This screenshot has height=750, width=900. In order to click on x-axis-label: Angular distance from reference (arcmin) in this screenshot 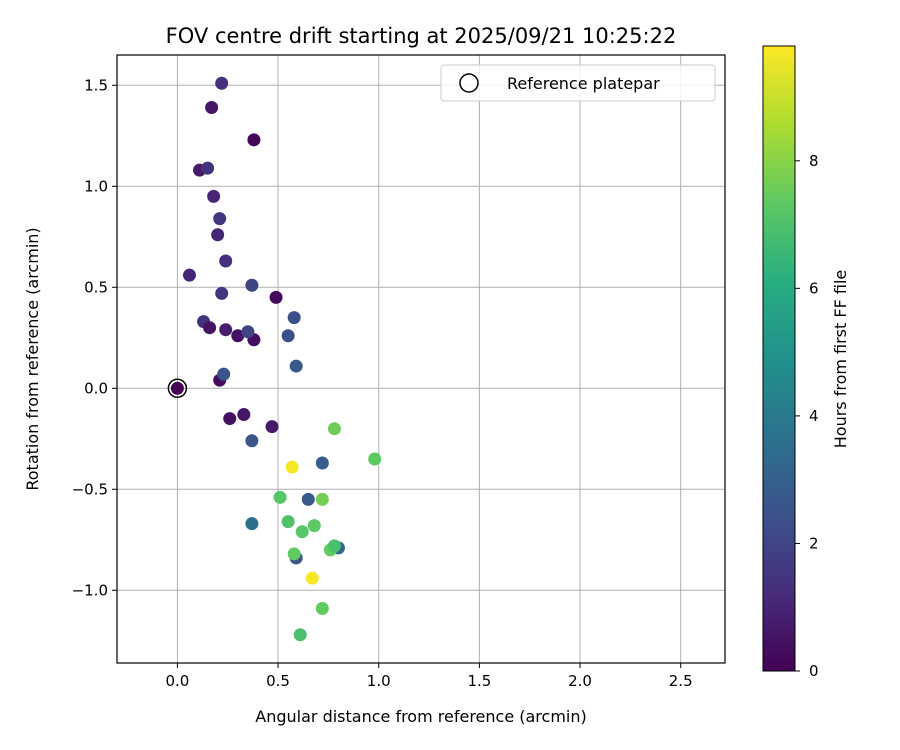, I will do `click(420, 716)`.